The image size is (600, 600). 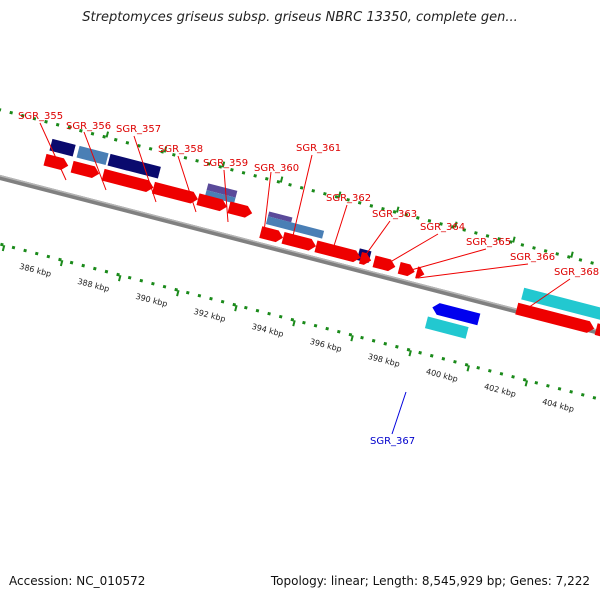 What do you see at coordinates (500, 390) in the screenshot?
I see `scale-label: 402 kbp` at bounding box center [500, 390].